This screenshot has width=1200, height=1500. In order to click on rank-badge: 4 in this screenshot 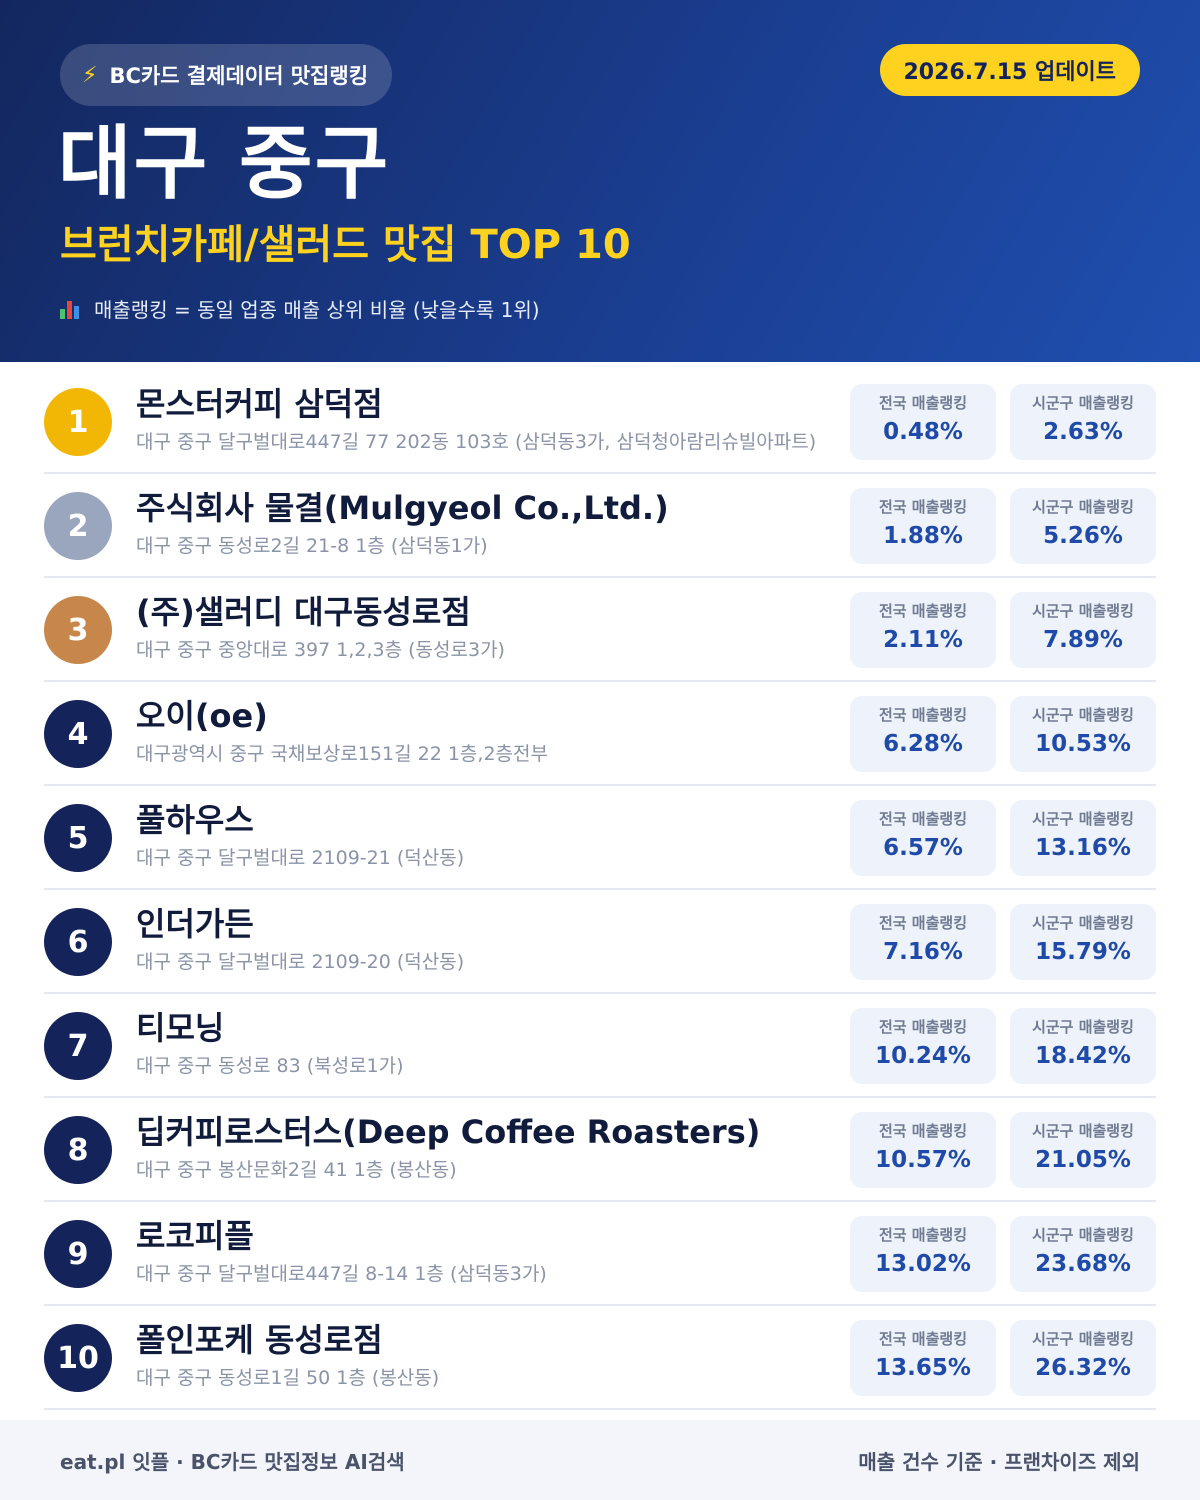, I will do `click(78, 734)`.